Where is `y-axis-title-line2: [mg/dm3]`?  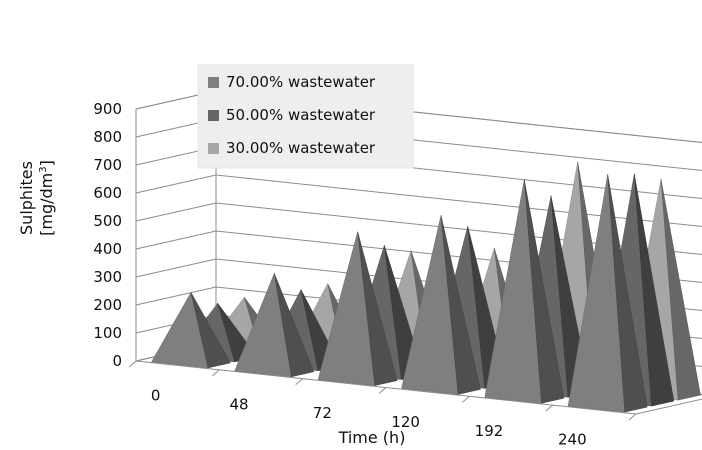 y-axis-title-line2: [mg/dm3] is located at coordinates (46, 198).